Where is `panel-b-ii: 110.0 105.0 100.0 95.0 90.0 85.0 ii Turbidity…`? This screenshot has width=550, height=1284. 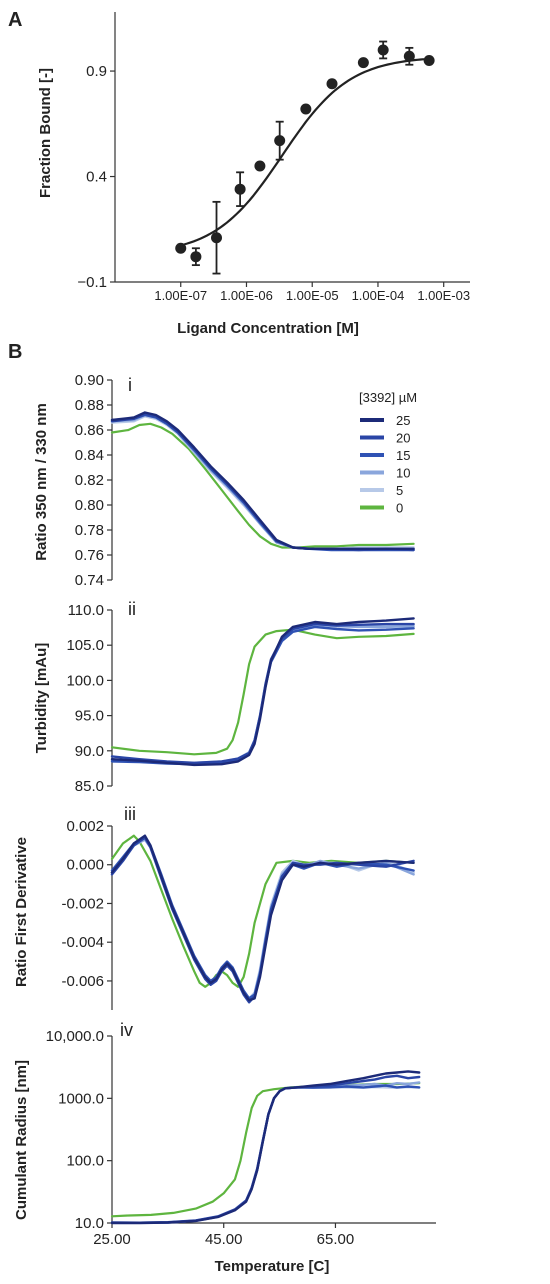 panel-b-ii: 110.0 105.0 100.0 95.0 90.0 85.0 ii Turbidity… is located at coordinates (224, 697).